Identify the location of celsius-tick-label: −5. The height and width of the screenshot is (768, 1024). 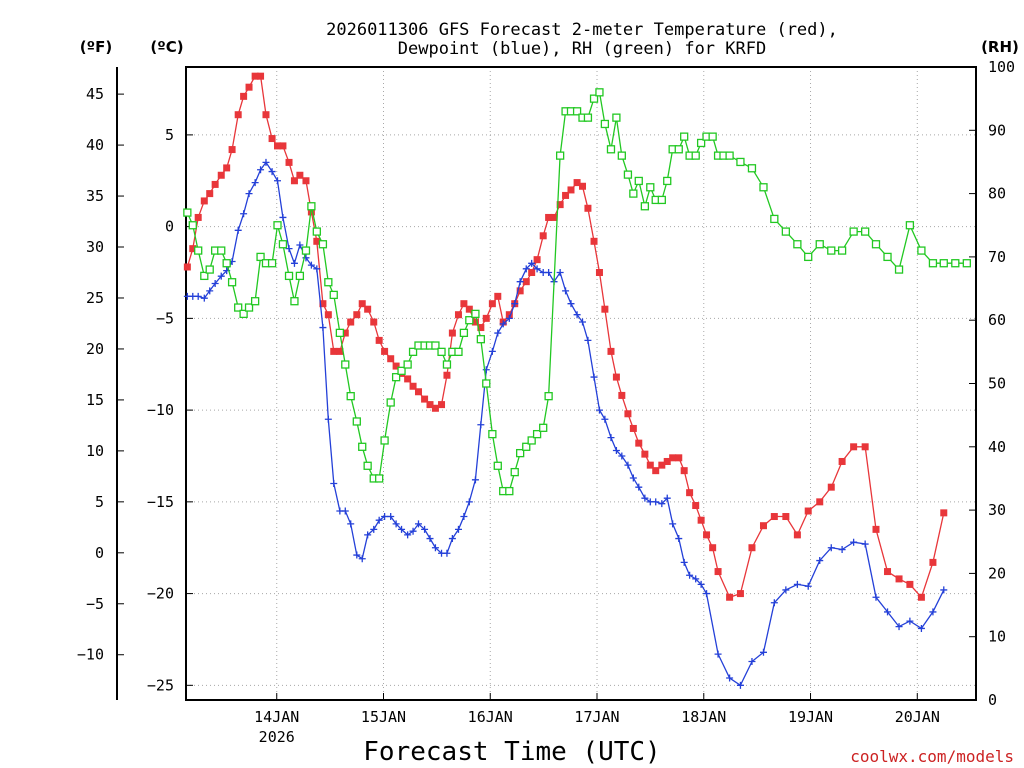
(165, 318).